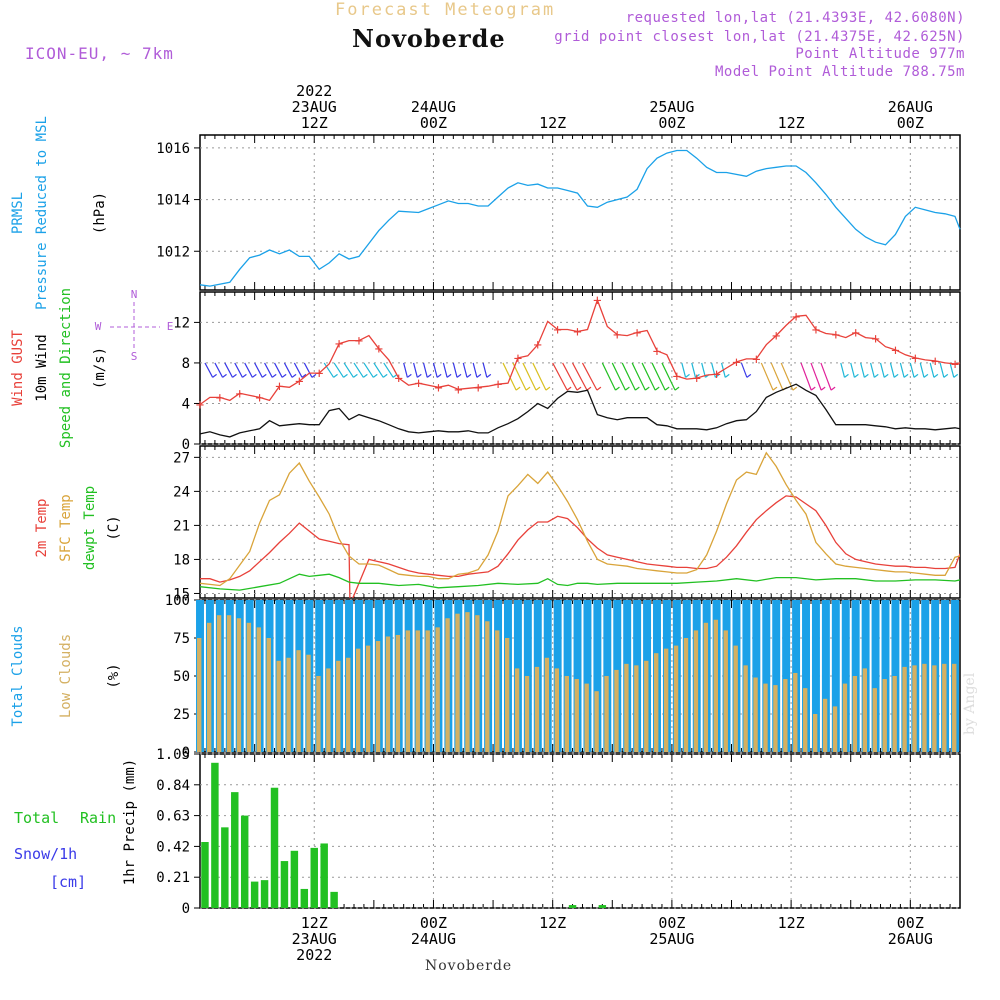 Image resolution: width=1000 pixels, height=1000 pixels. Describe the element at coordinates (910, 107) in the screenshot. I see `top-time-label: 26AUG` at that location.